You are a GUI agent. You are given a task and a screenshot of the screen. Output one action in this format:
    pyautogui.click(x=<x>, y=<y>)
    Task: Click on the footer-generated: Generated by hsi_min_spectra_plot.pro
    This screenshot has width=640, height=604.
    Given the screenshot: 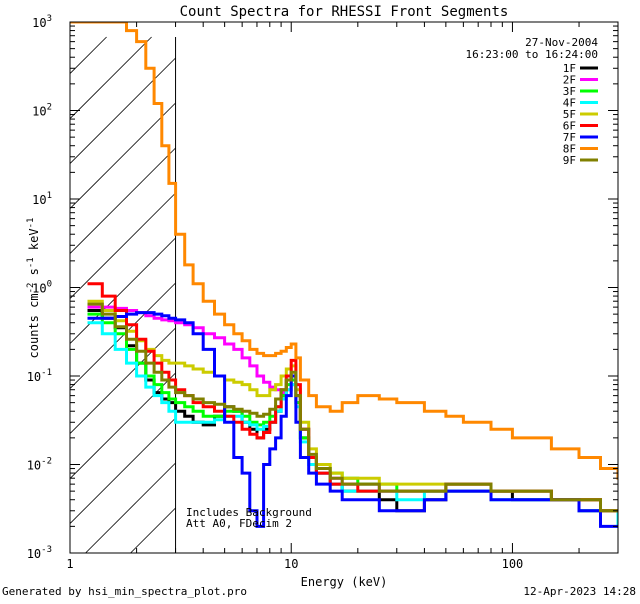 What is the action you would take?
    pyautogui.click(x=124, y=591)
    